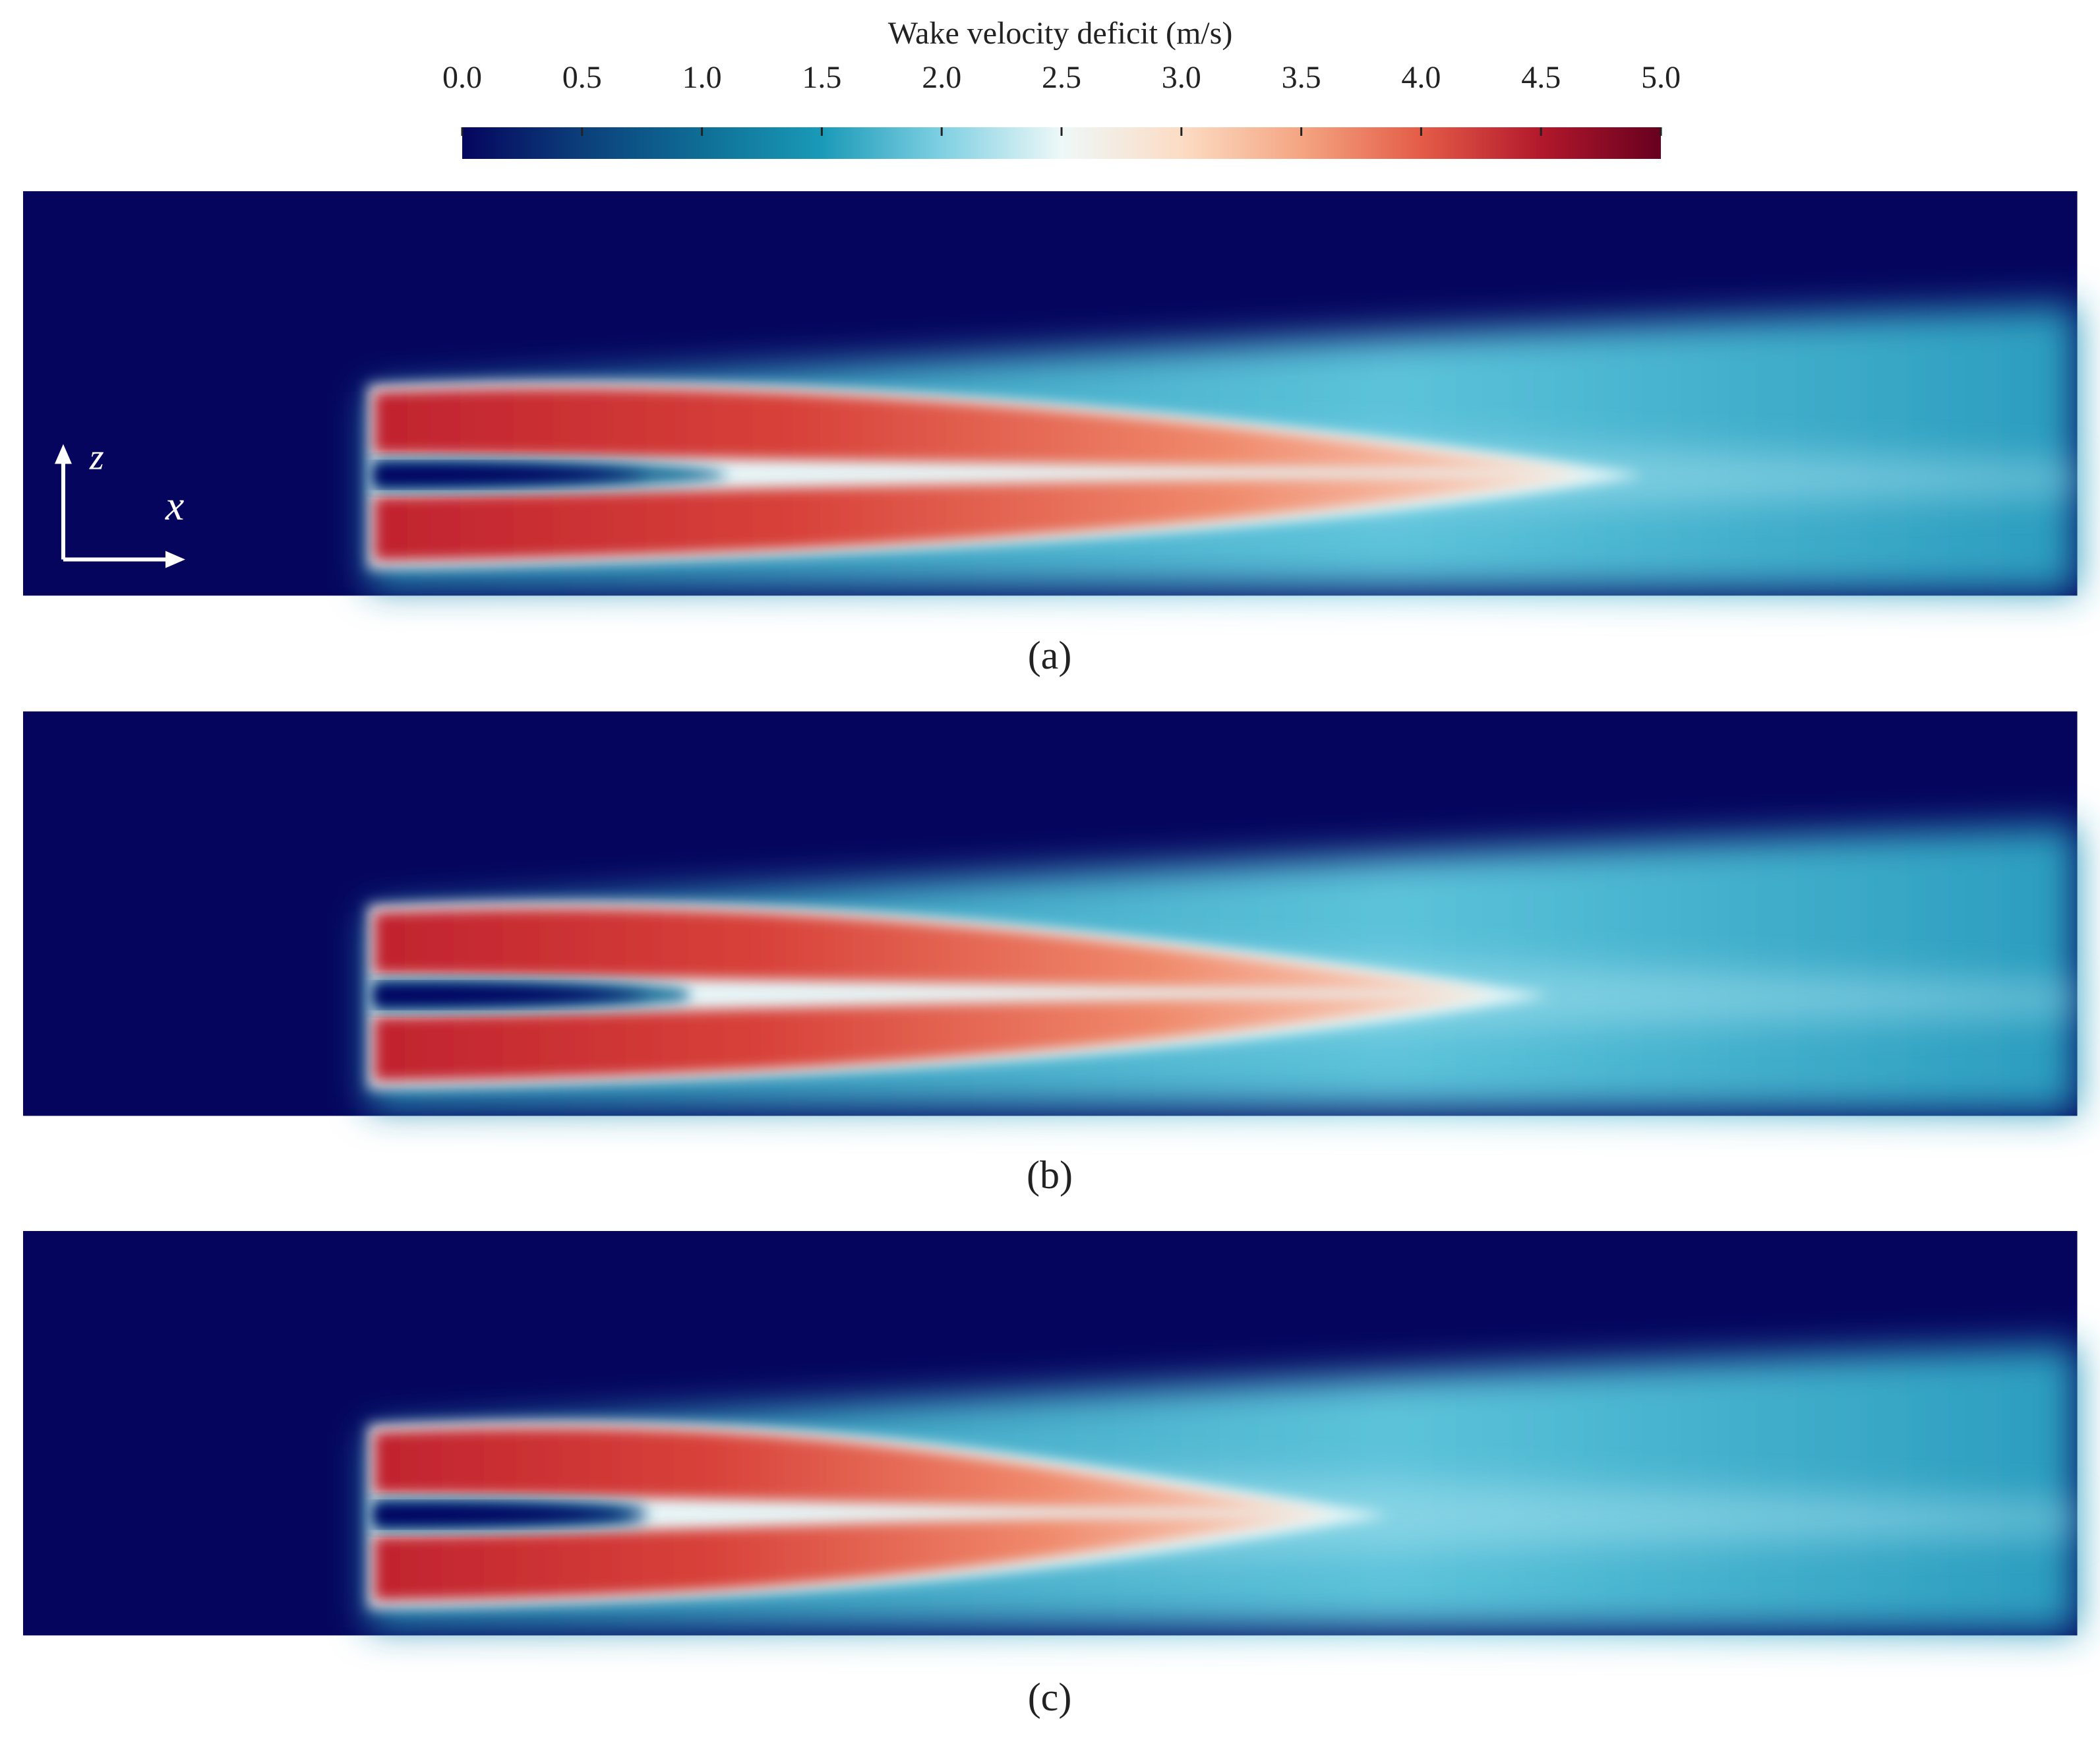  Describe the element at coordinates (1050, 1175) in the screenshot. I see `panel-label: (b)` at that location.